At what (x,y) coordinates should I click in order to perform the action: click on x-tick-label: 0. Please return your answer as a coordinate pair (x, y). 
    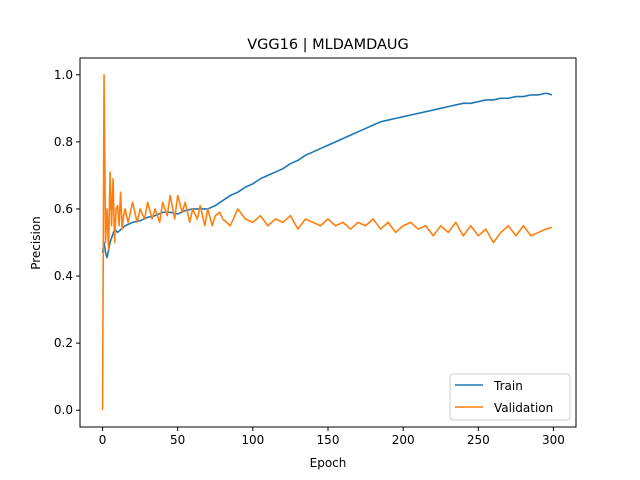
    Looking at the image, I should click on (103, 440).